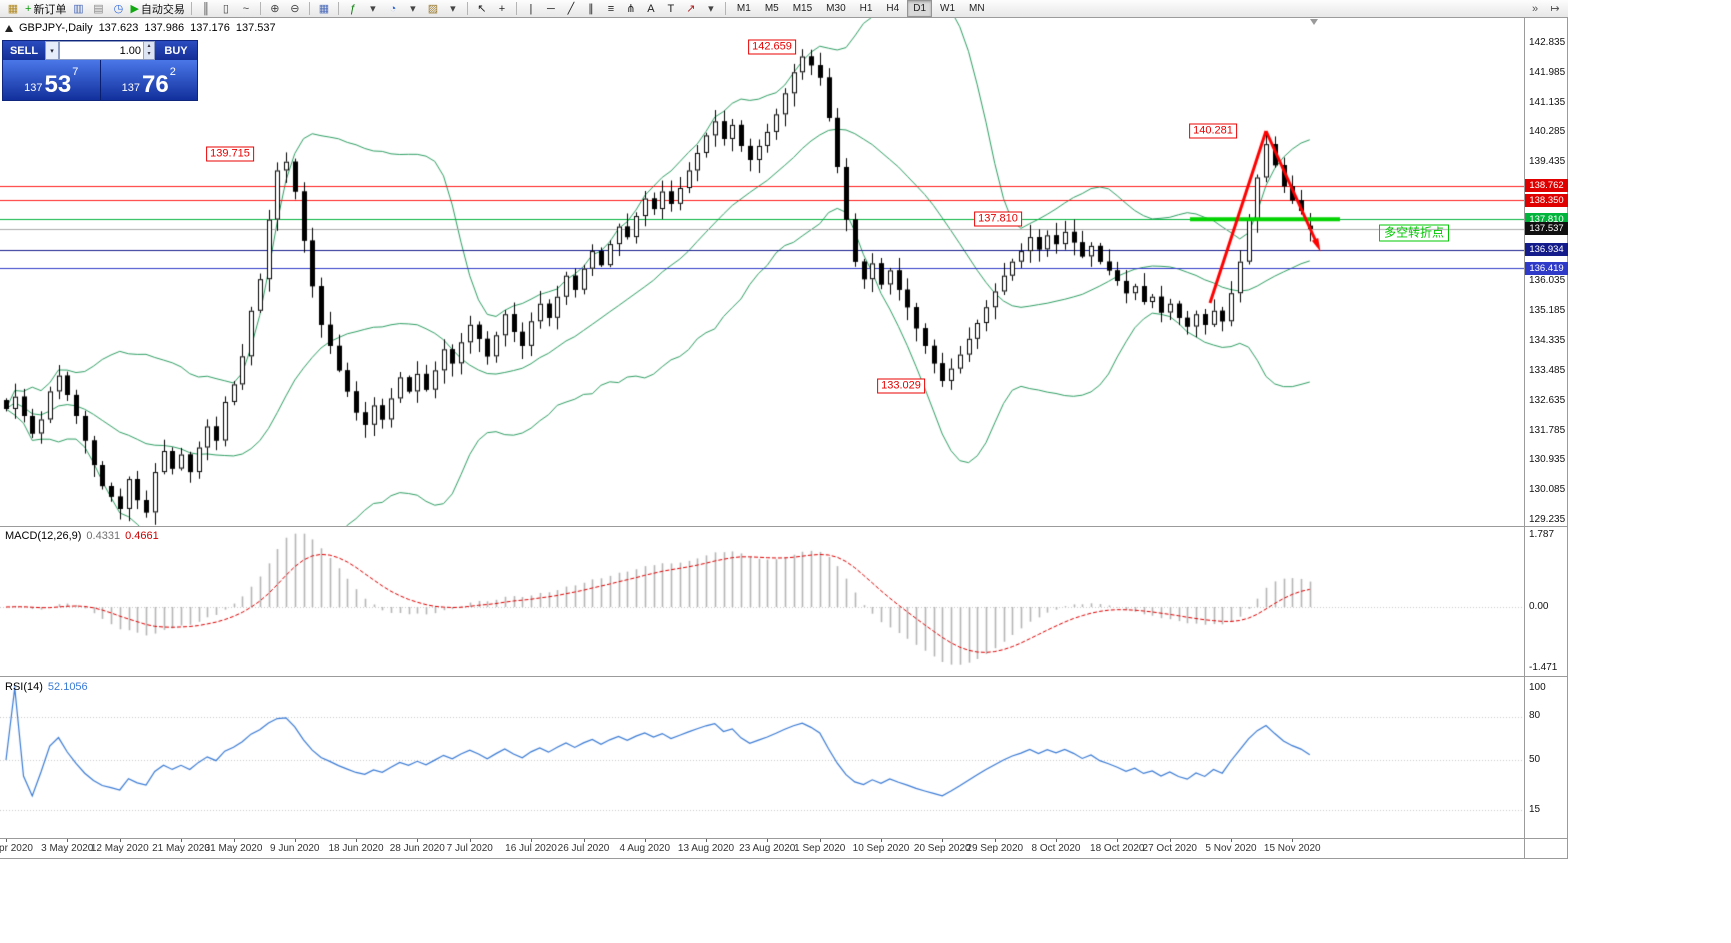  What do you see at coordinates (1547, 341) in the screenshot?
I see `price-axis-label: 134.335` at bounding box center [1547, 341].